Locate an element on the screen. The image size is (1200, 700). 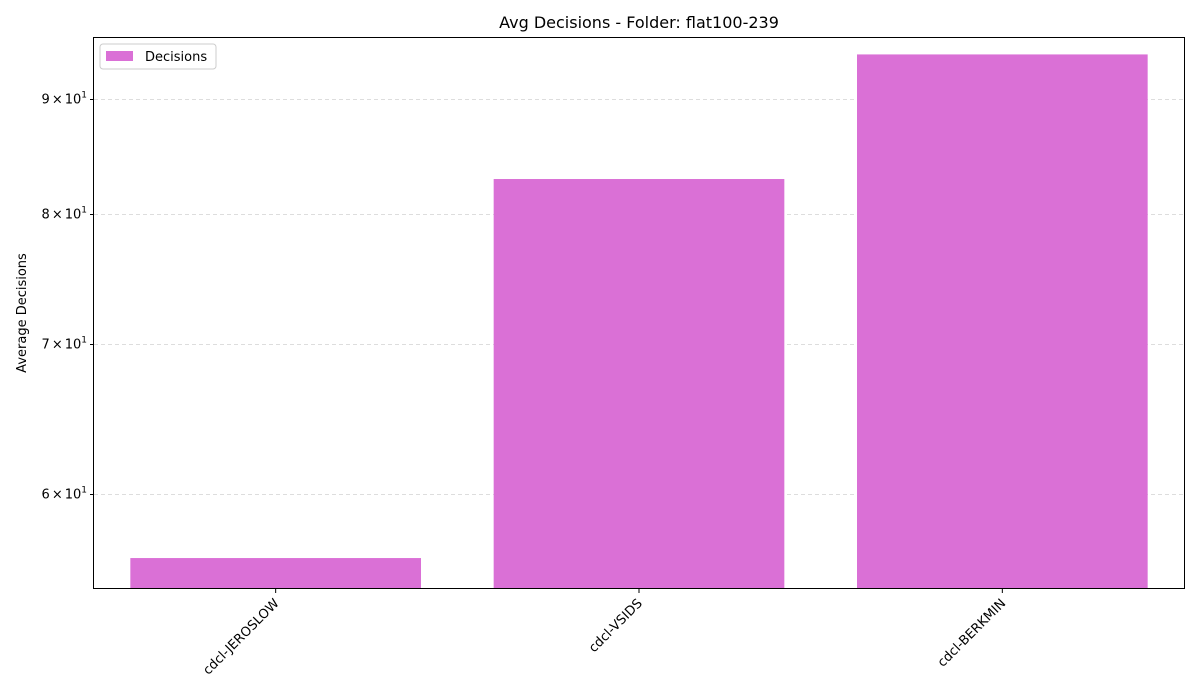
legend: Decisions is located at coordinates (158, 56).